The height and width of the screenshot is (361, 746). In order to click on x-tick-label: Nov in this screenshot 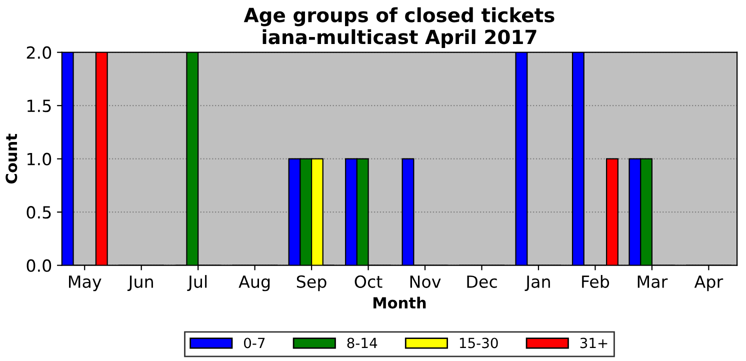, I will do `click(425, 282)`.